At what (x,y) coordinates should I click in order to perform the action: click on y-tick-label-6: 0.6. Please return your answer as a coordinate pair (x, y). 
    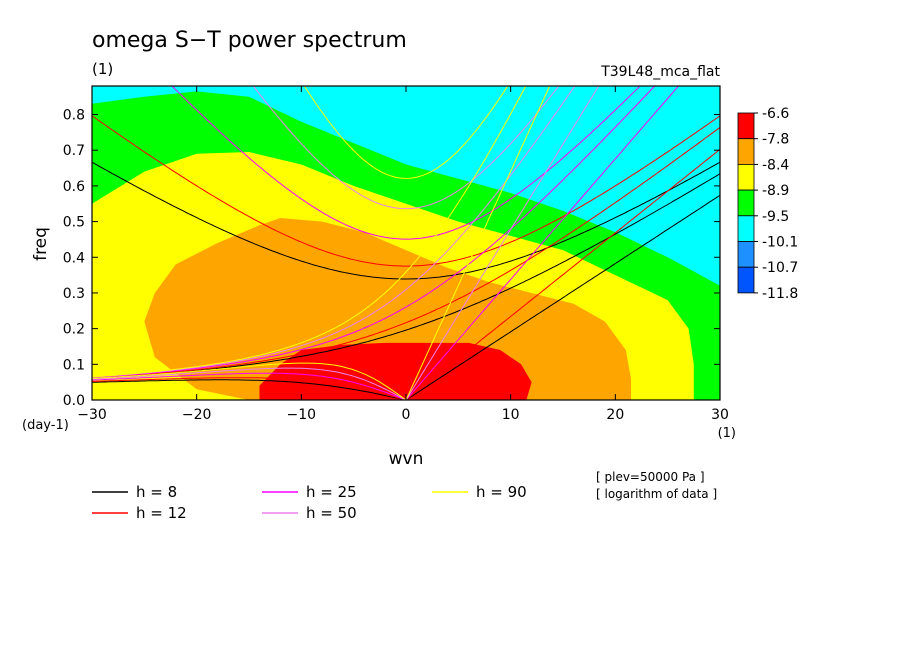
    Looking at the image, I should click on (74, 187).